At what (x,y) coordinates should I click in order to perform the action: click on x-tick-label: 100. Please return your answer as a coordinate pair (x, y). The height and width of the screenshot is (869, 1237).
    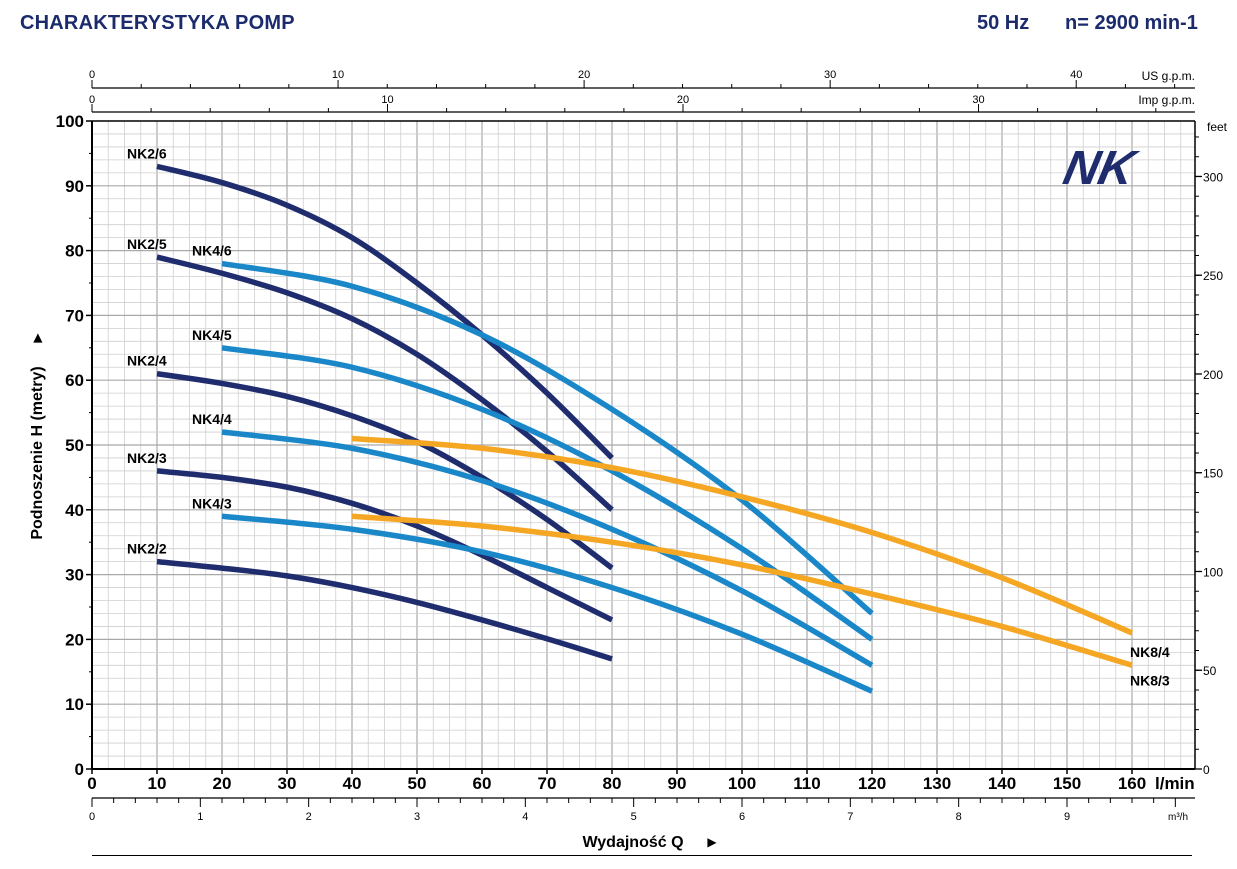
    Looking at the image, I should click on (742, 783).